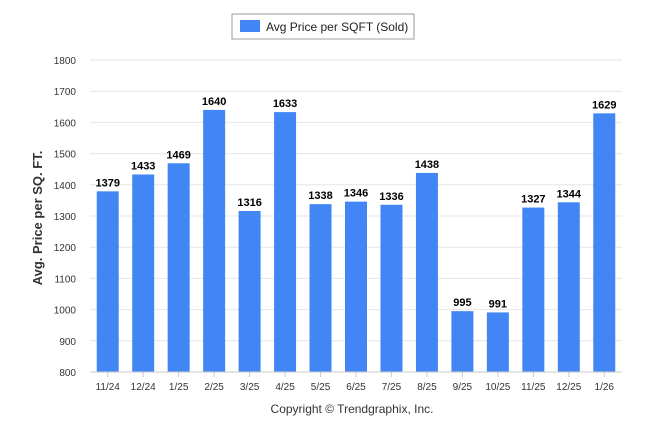 This screenshot has height=439, width=646. Describe the element at coordinates (65, 311) in the screenshot. I see `y-tick-label: 1000` at that location.